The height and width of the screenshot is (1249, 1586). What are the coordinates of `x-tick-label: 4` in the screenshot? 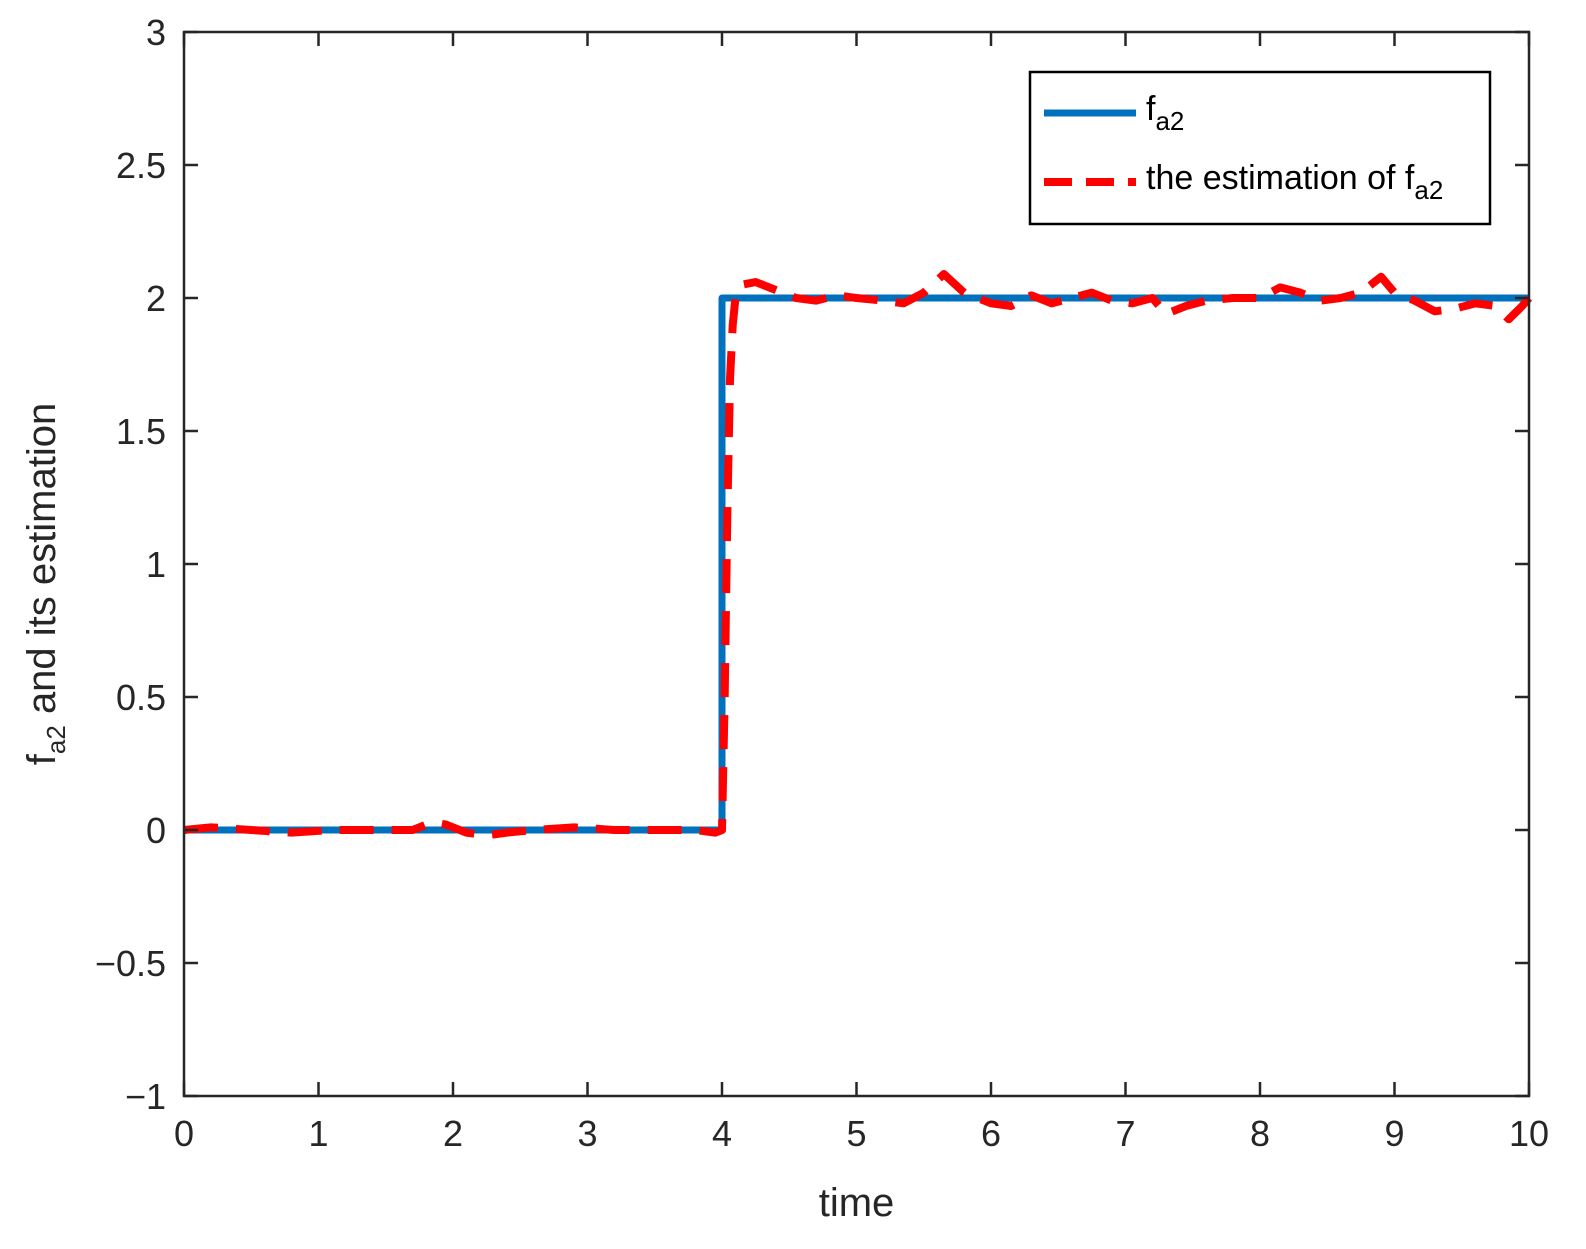 It's located at (722, 1133).